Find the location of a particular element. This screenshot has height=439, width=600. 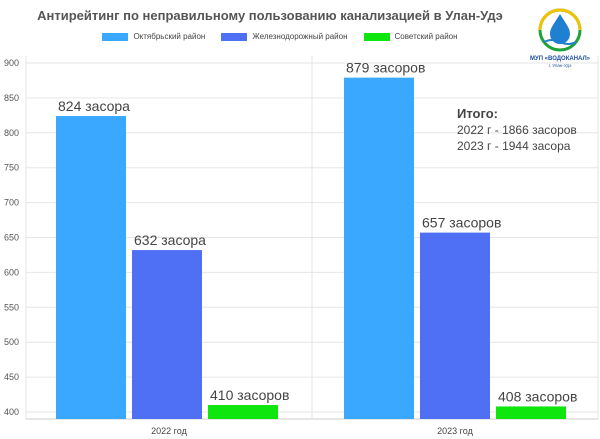

y-tick-label: 800 is located at coordinates (11, 133).